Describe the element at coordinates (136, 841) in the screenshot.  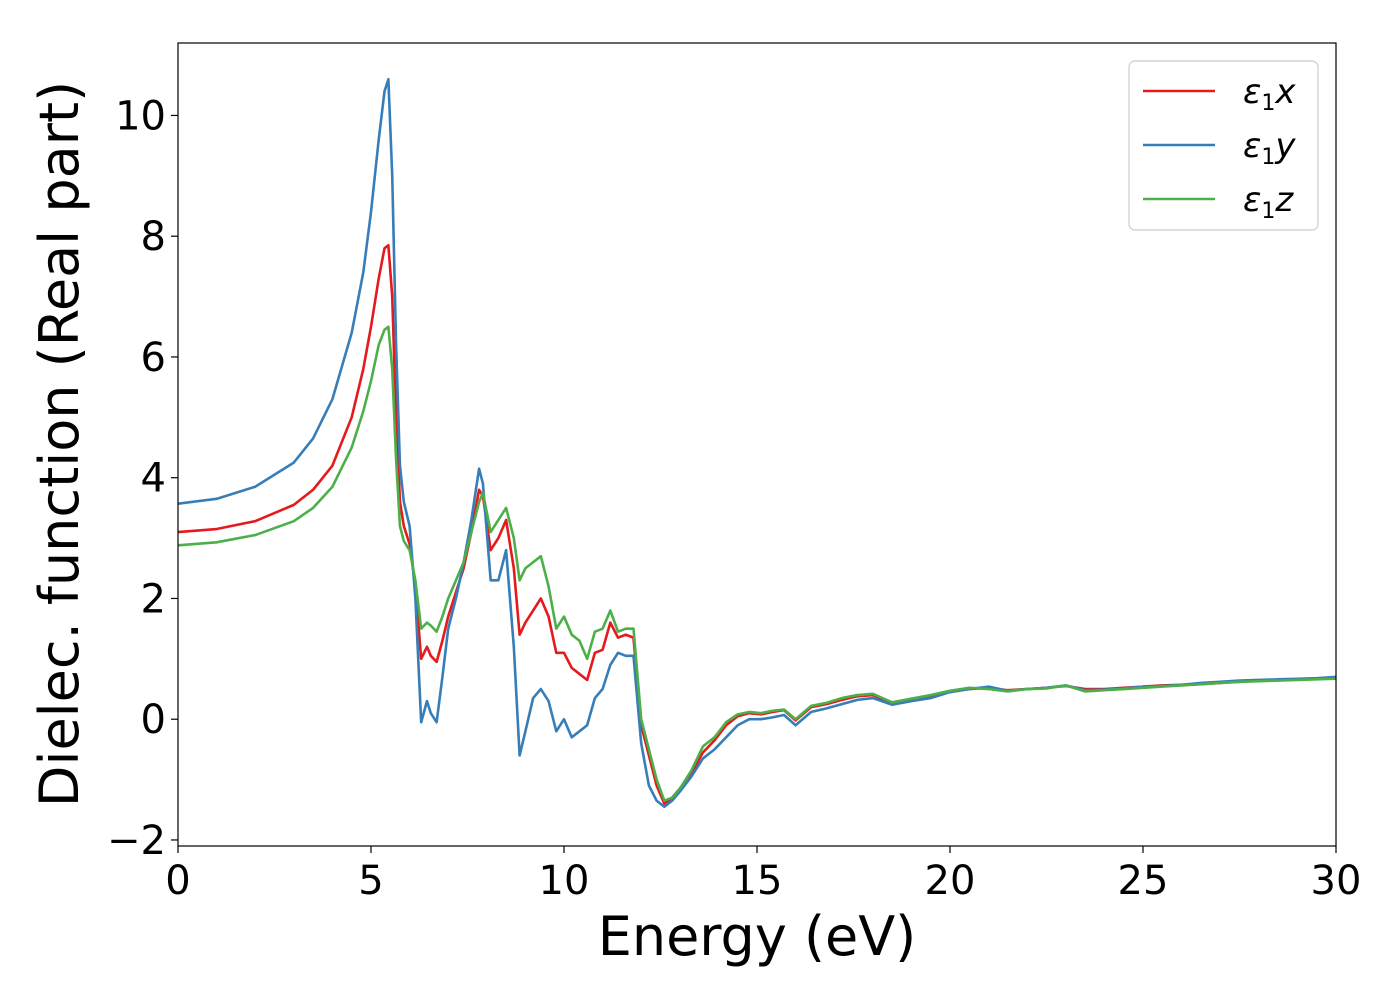
I see `y-tick-label: −2` at that location.